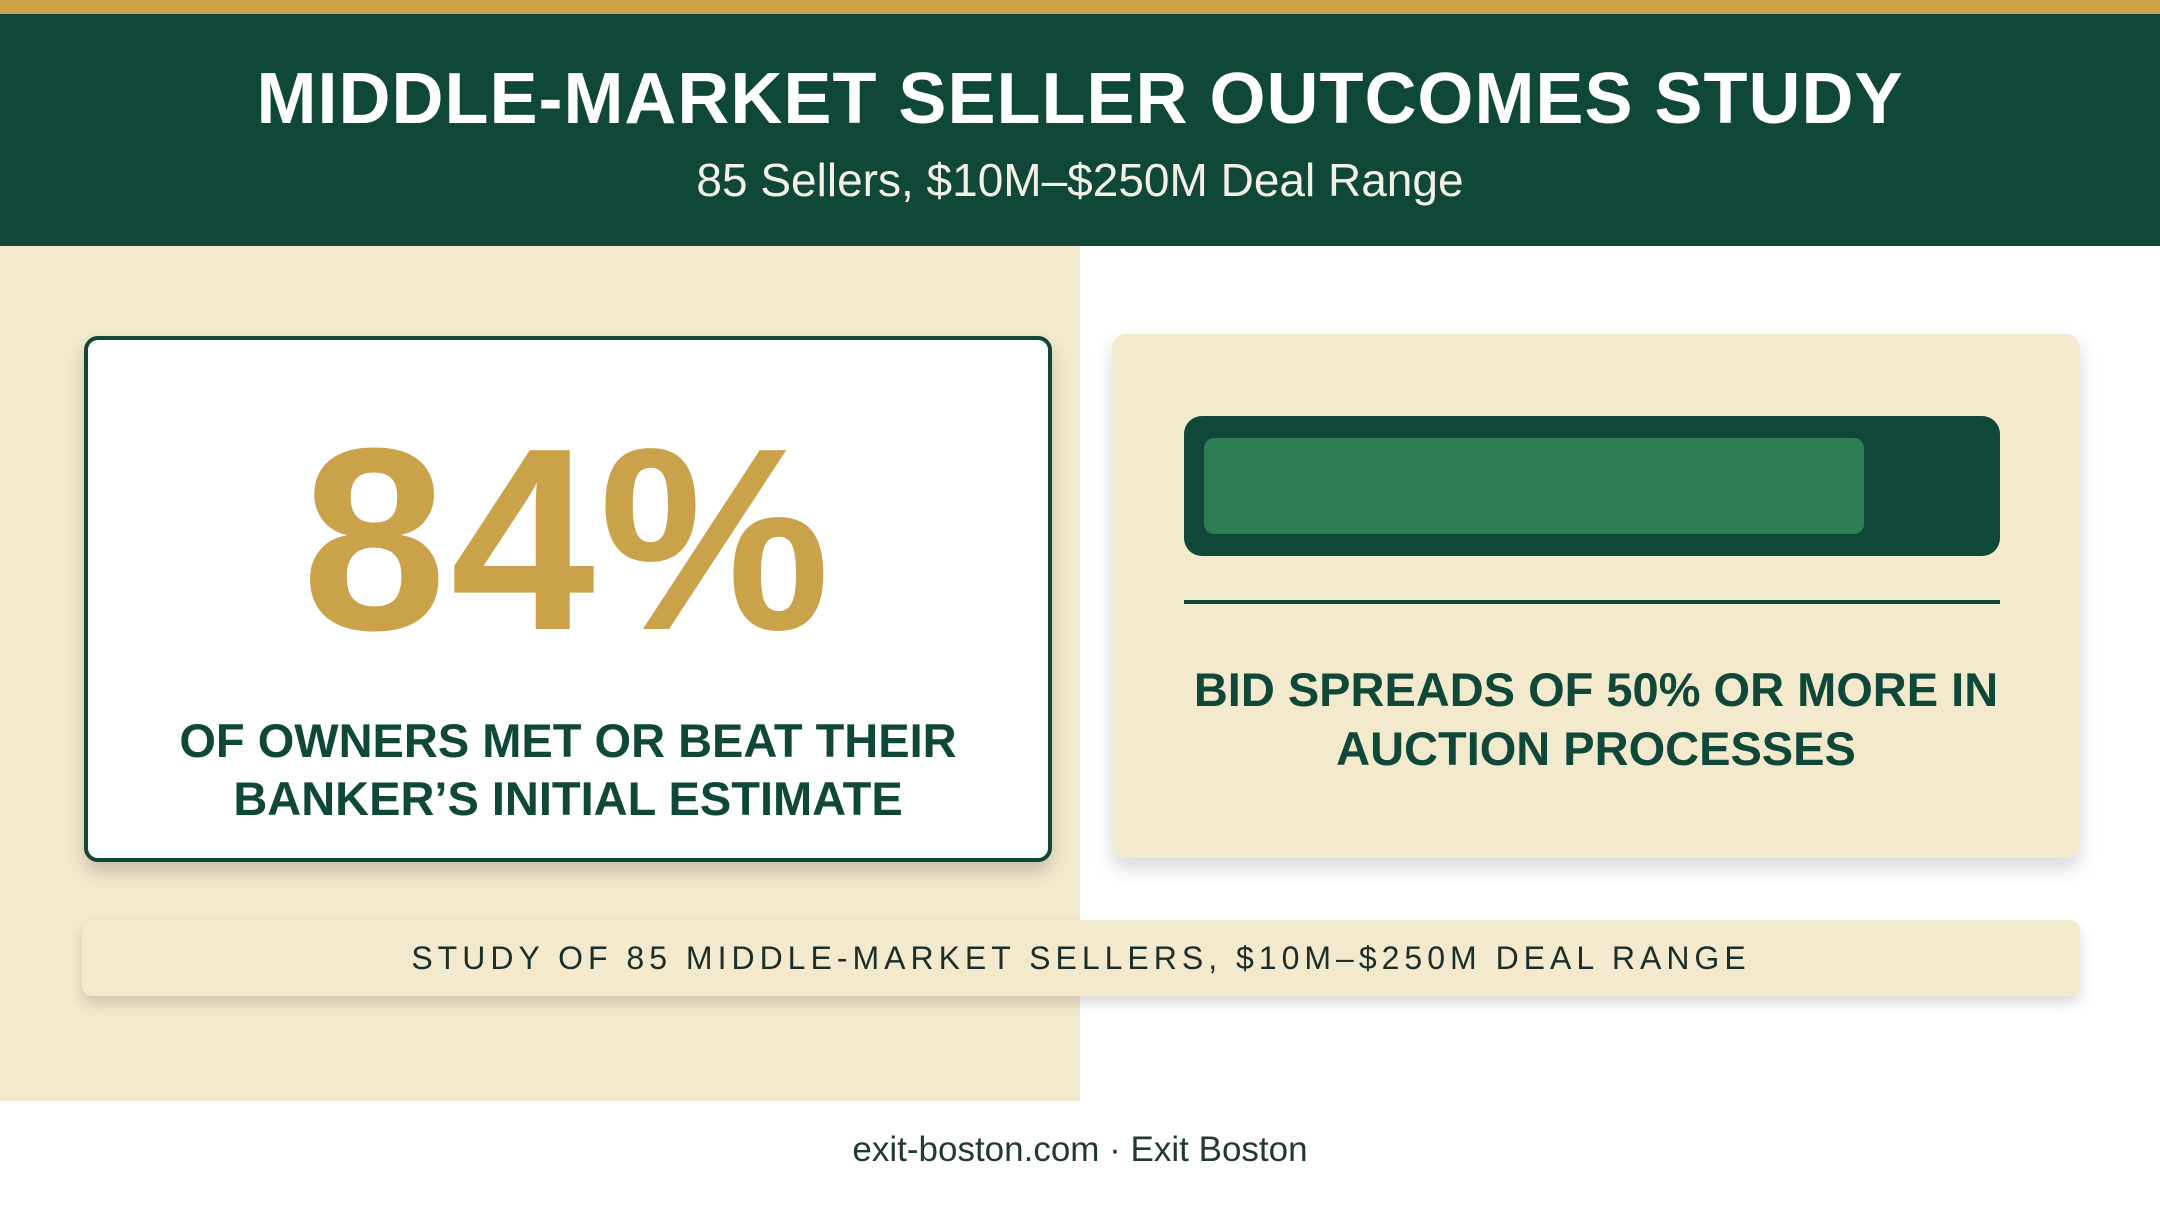  What do you see at coordinates (568, 540) in the screenshot?
I see `stat-value: 84%` at bounding box center [568, 540].